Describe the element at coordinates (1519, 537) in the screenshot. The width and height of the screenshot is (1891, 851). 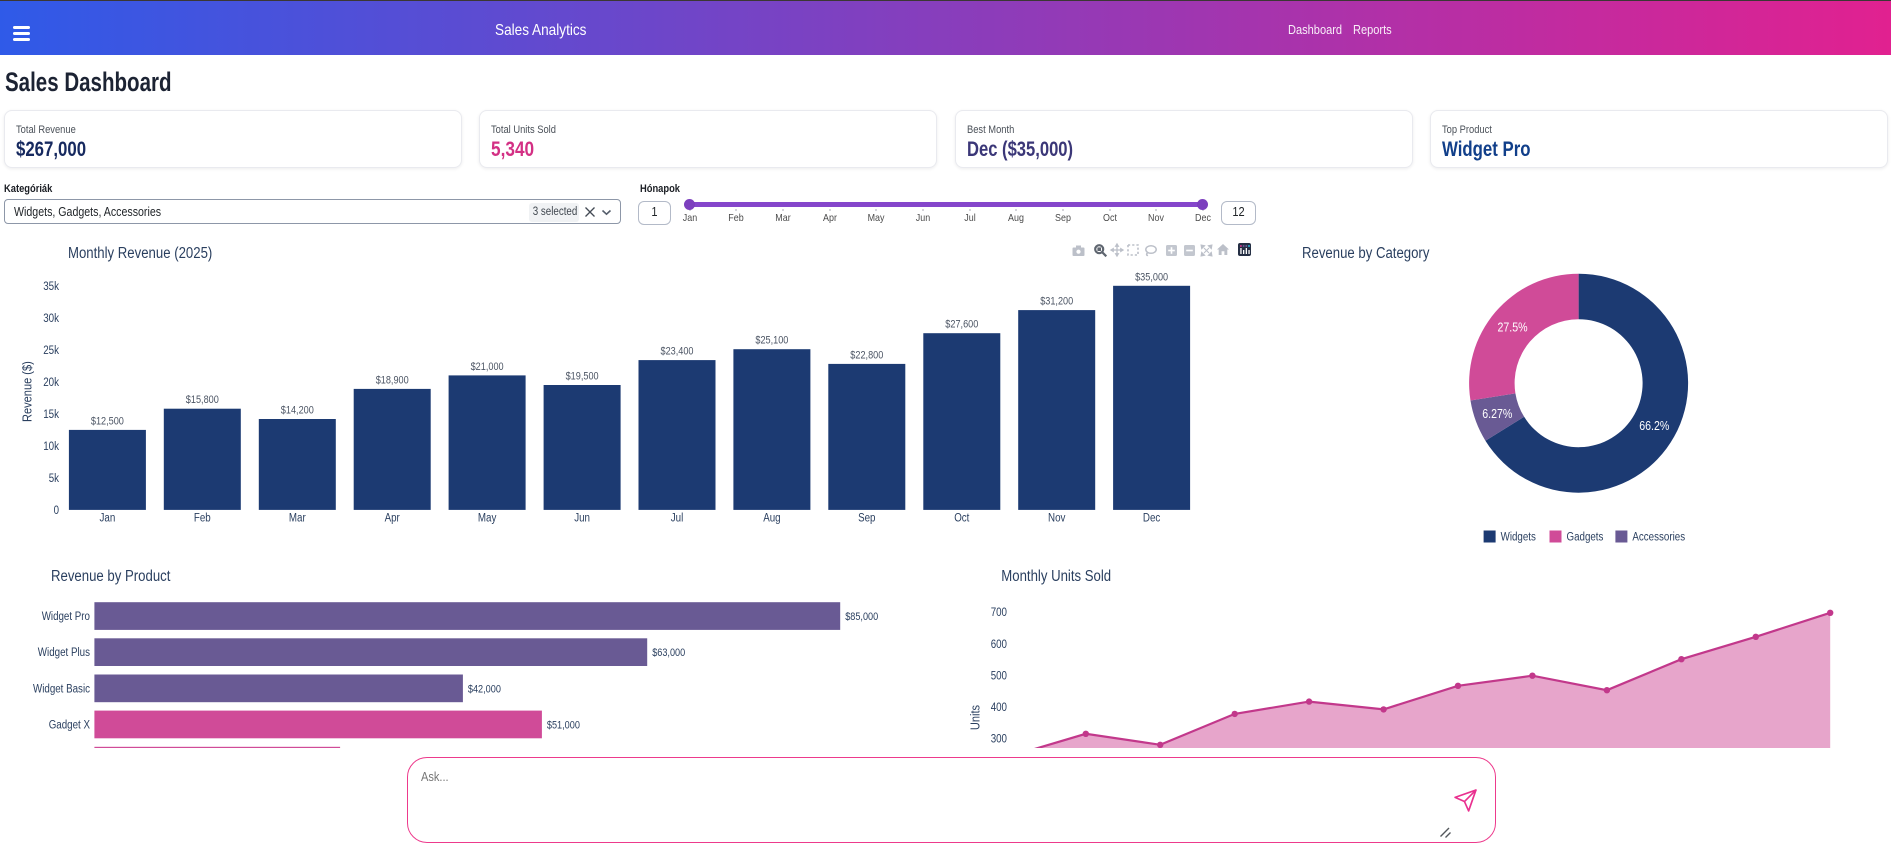
I see `svg-text: Widgets` at that location.